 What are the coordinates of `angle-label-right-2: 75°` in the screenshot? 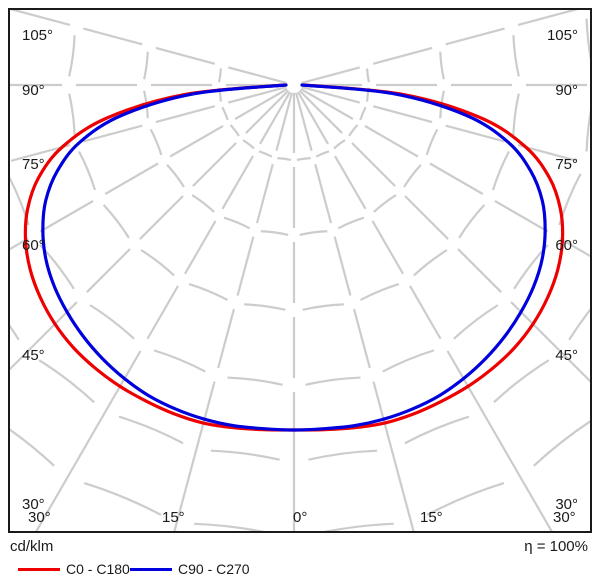 It's located at (566, 164).